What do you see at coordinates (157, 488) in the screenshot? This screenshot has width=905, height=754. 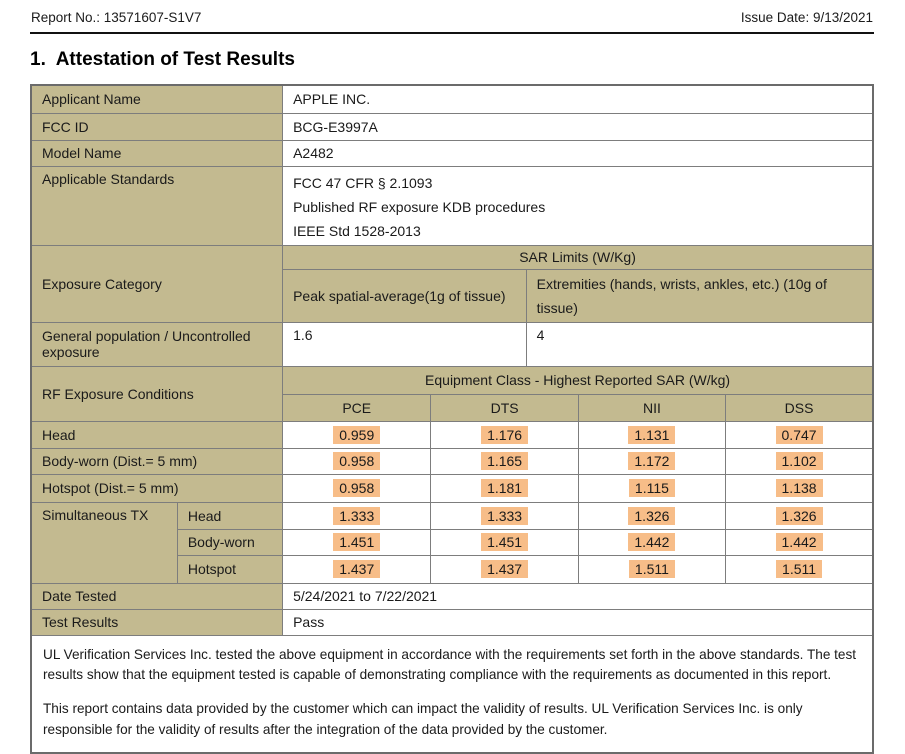 I see `hotspot-row-label: Hotspot (Dist.= 5 mm)` at bounding box center [157, 488].